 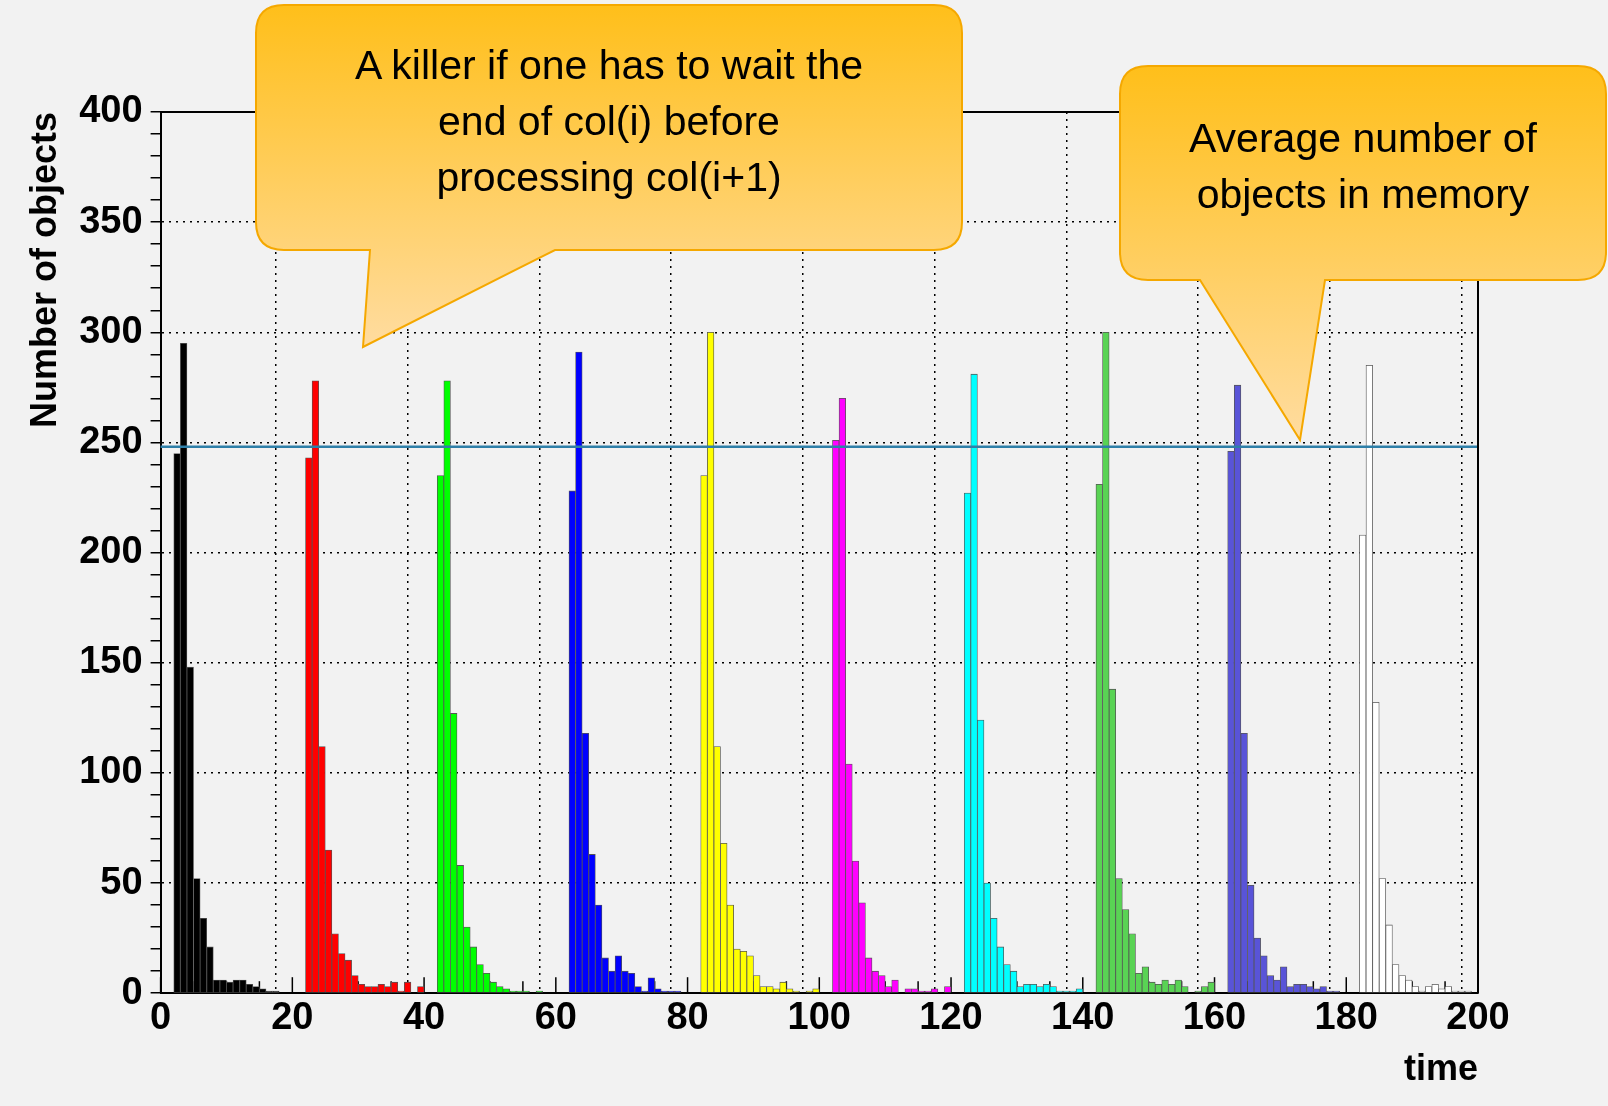 I want to click on x-tick-label: 40, so click(x=424, y=1016).